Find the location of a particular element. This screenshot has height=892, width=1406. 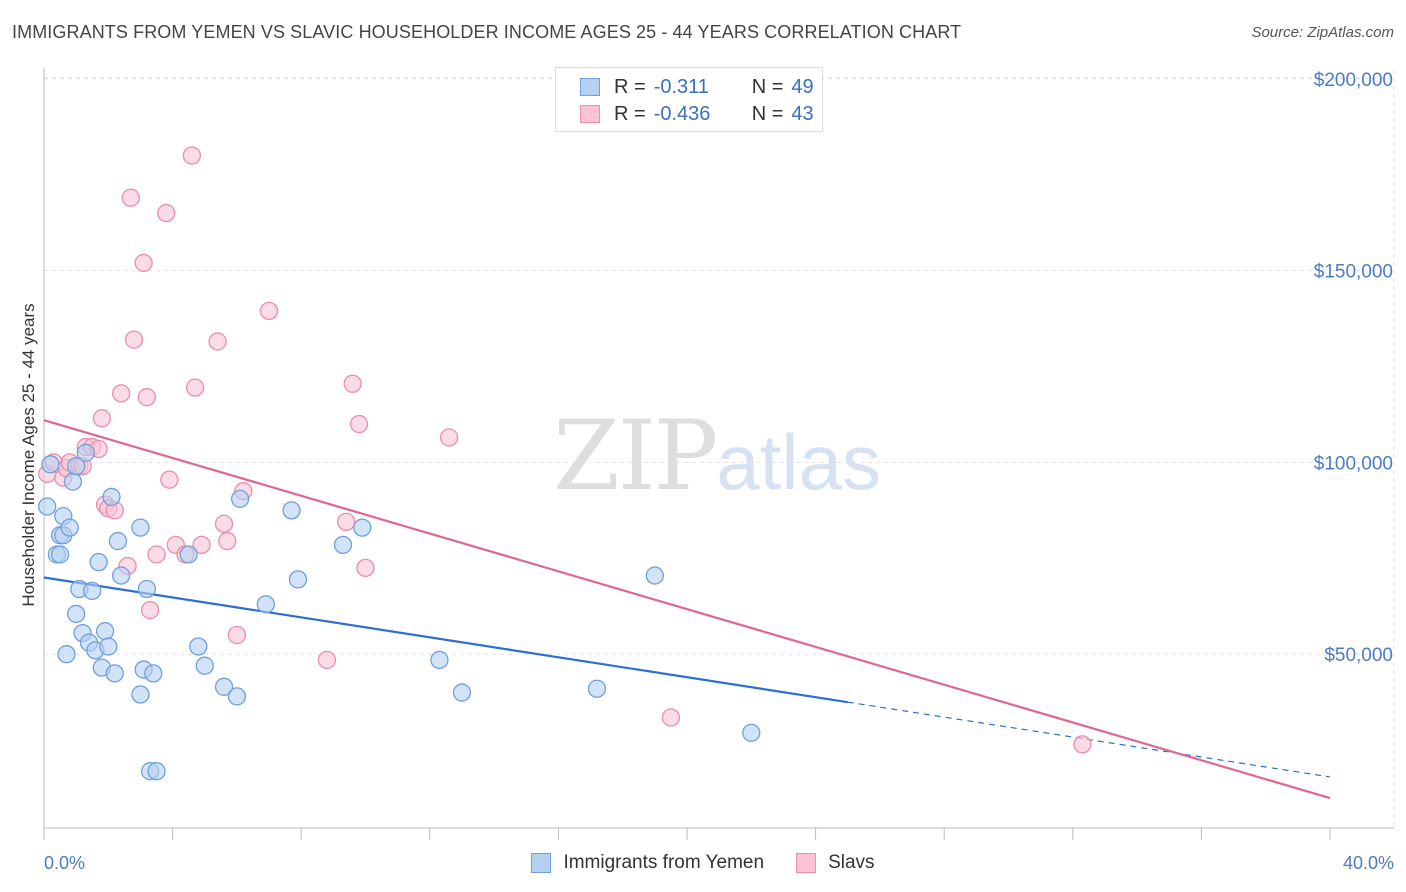

series-legend: Immigrants from Yemen Slavs is located at coordinates (703, 863).